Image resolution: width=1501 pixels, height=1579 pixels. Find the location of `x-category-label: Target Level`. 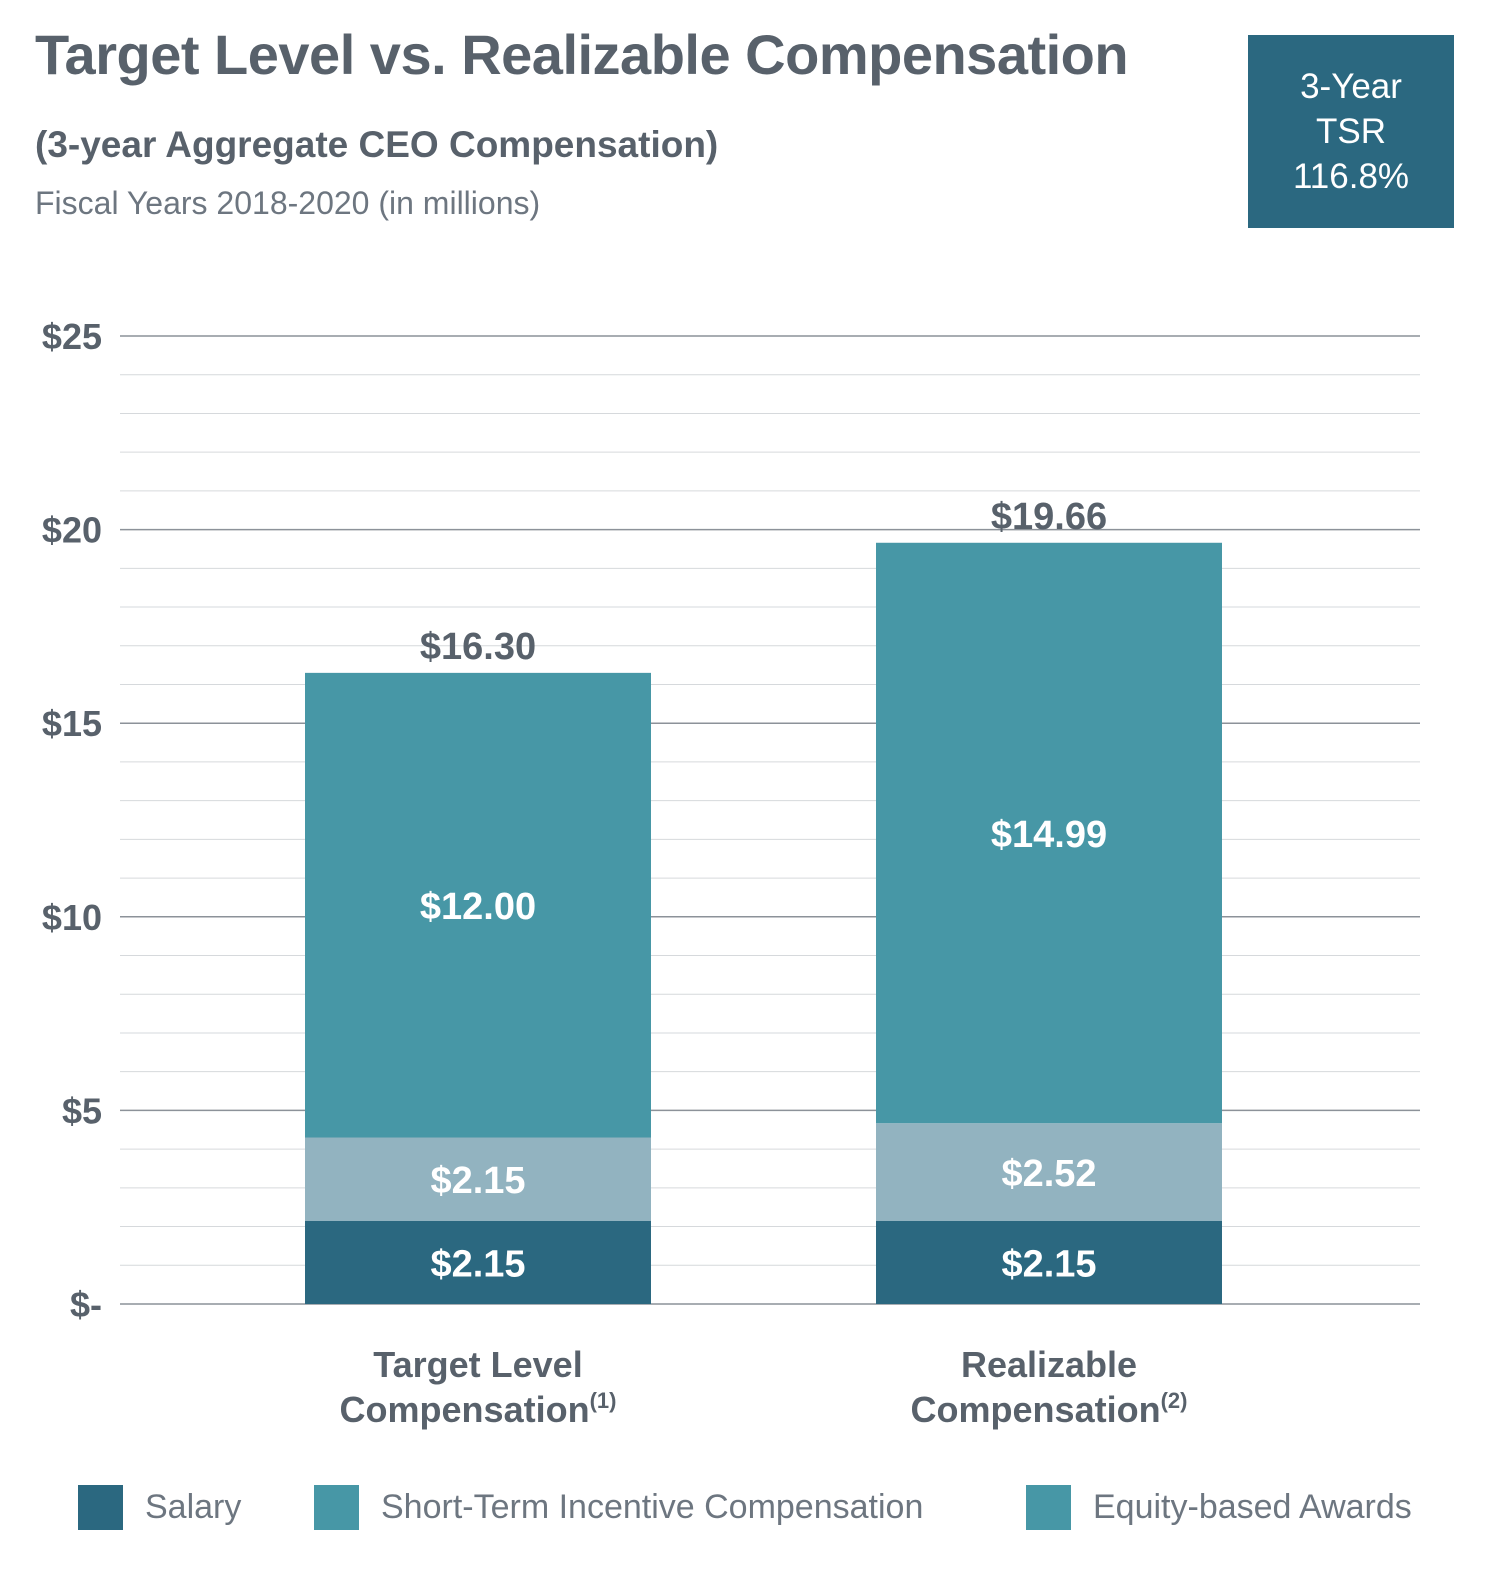

x-category-label: Target Level is located at coordinates (477, 1364).